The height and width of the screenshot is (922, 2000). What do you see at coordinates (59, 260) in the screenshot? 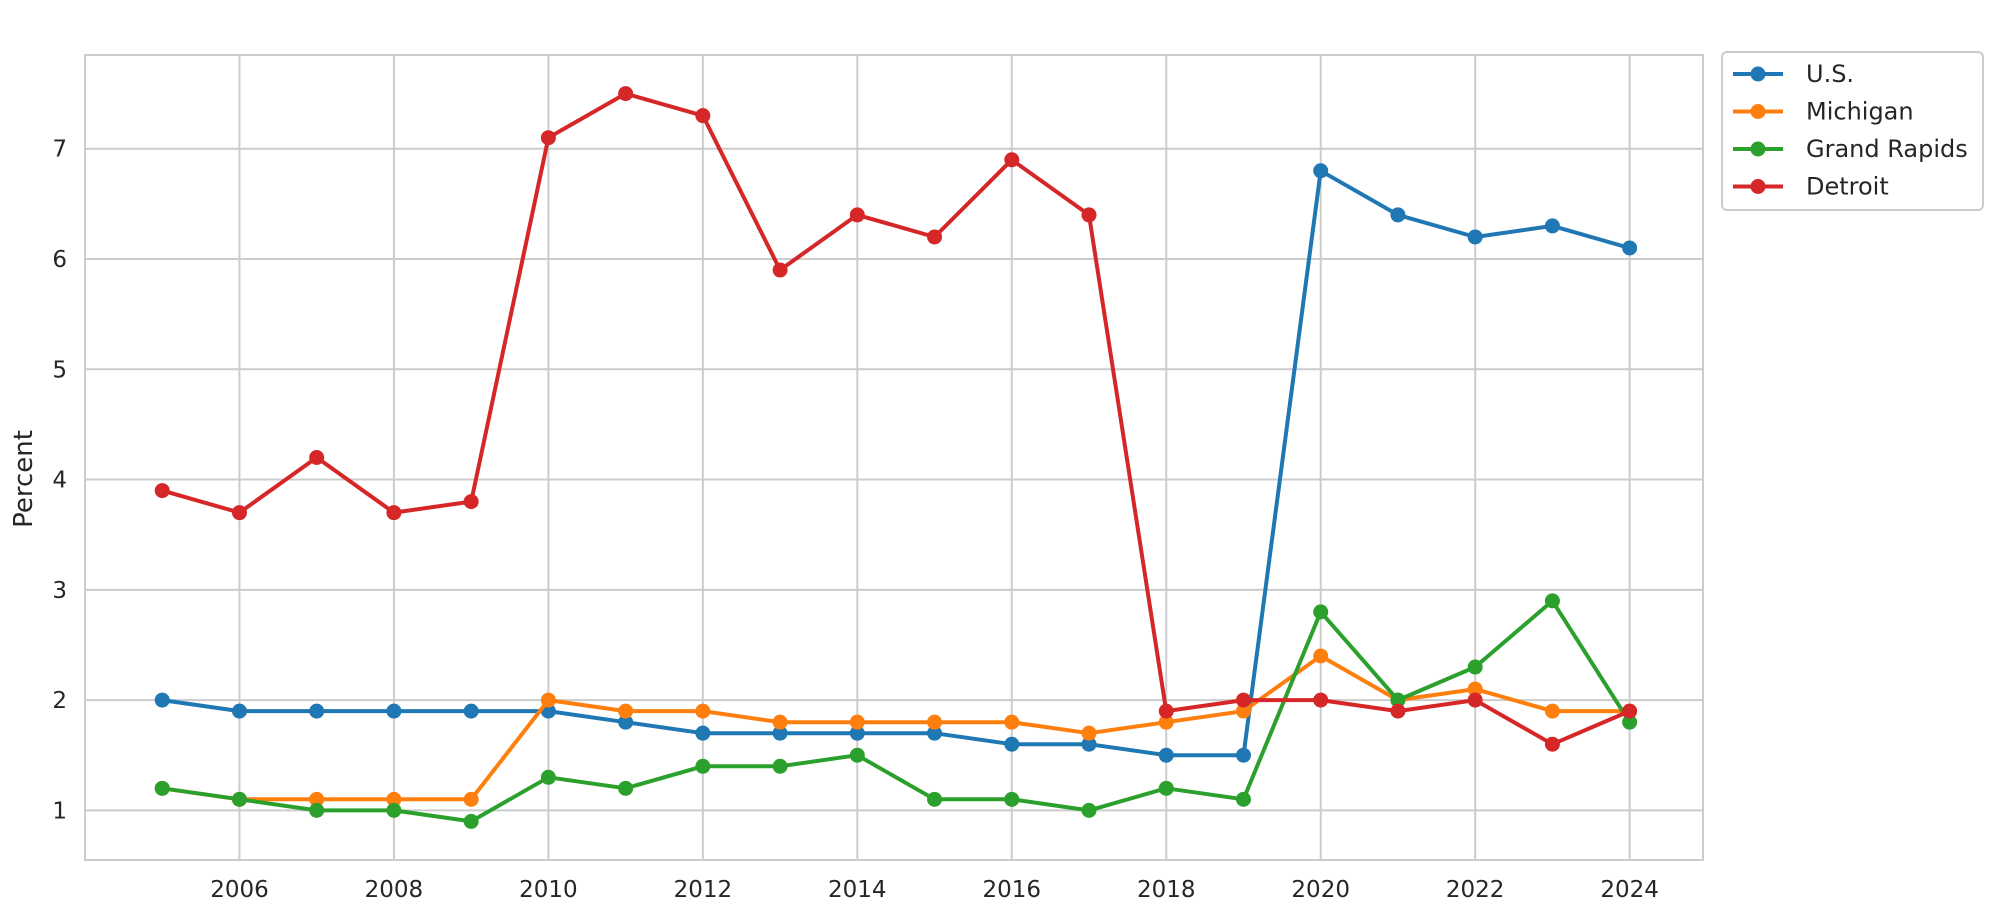
I see `y-tick-label: 6` at bounding box center [59, 260].